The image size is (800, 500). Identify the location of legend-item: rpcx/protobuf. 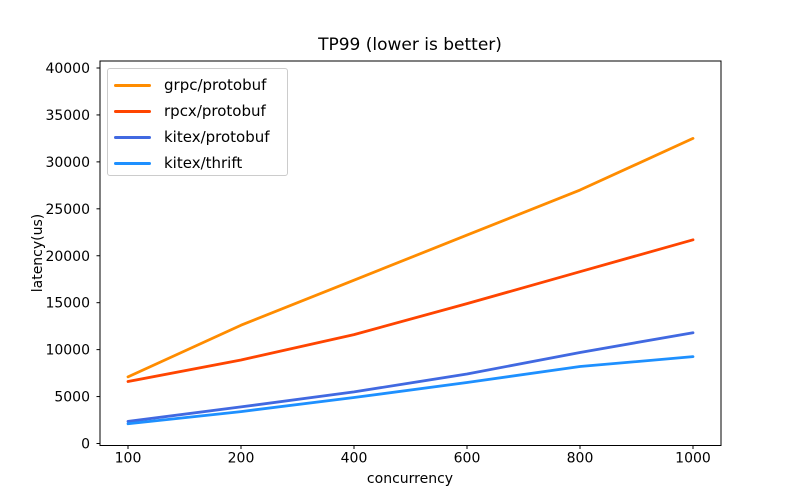
(200, 111).